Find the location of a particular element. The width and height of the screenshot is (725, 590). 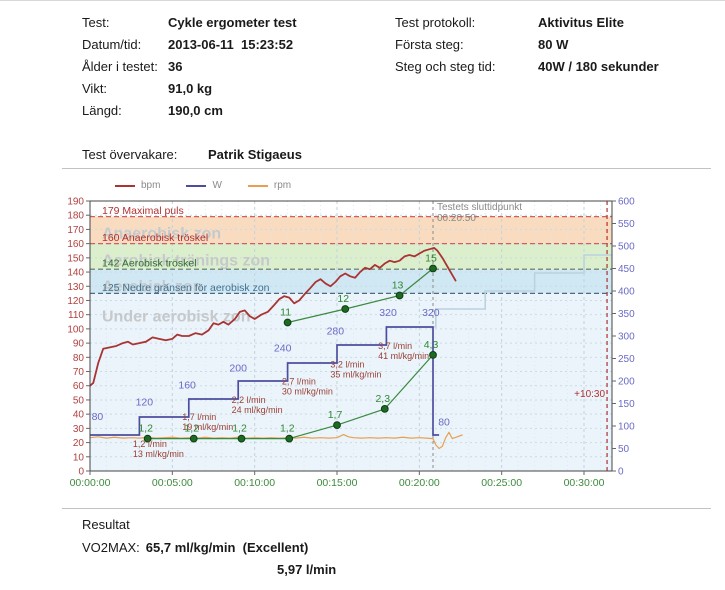

meta-label: Datum/tid: is located at coordinates (112, 44).